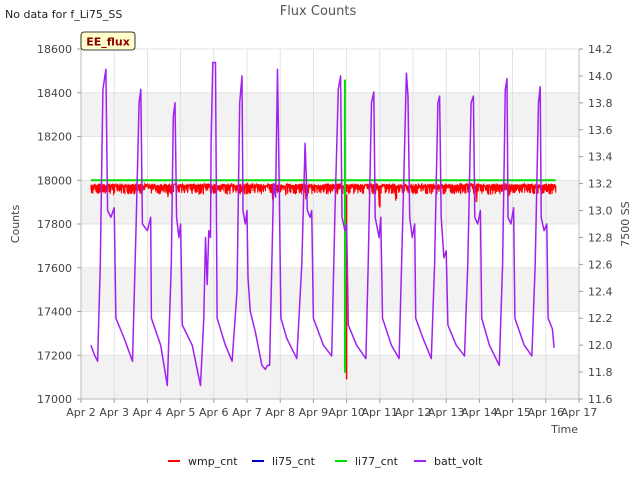  Describe the element at coordinates (600, 372) in the screenshot. I see `y2-tick-label: 11.8` at that location.